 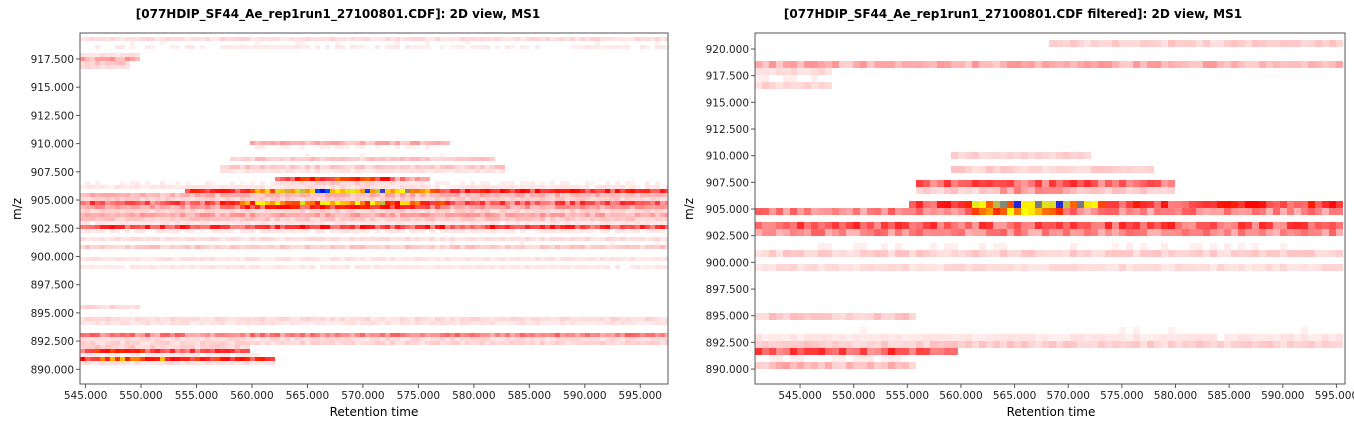 What do you see at coordinates (52, 286) in the screenshot?
I see `y-tick-label: 897.500` at bounding box center [52, 286].